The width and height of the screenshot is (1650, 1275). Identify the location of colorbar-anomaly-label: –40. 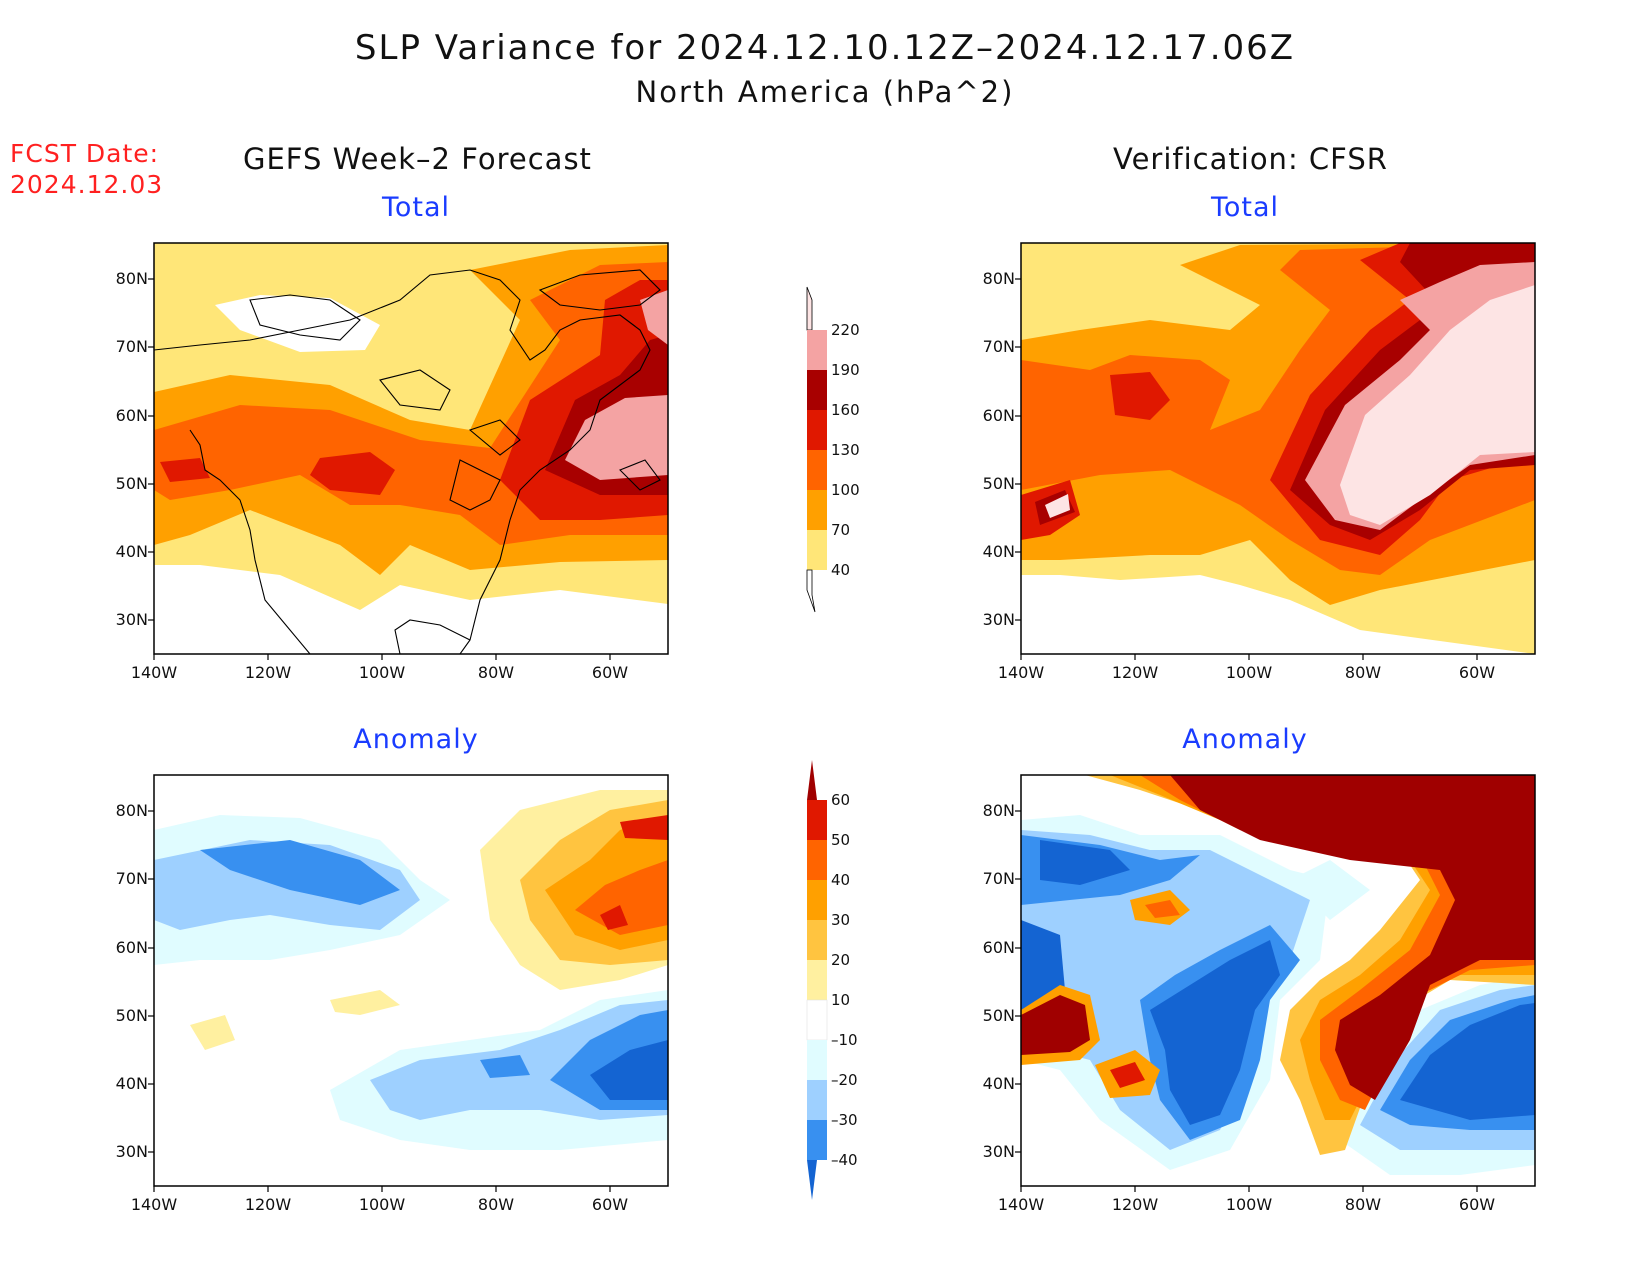
(844, 1160).